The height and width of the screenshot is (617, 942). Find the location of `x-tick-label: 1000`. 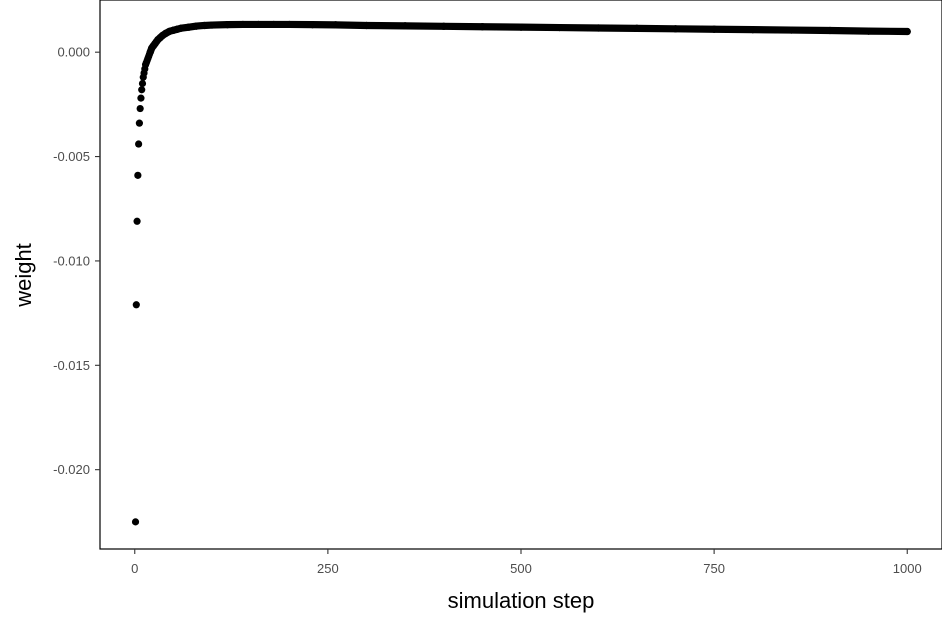

x-tick-label: 1000 is located at coordinates (907, 568).